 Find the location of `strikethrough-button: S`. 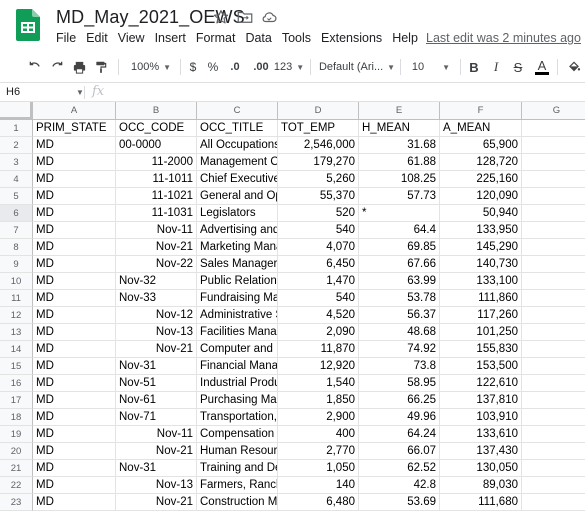

strikethrough-button: S is located at coordinates (518, 67).